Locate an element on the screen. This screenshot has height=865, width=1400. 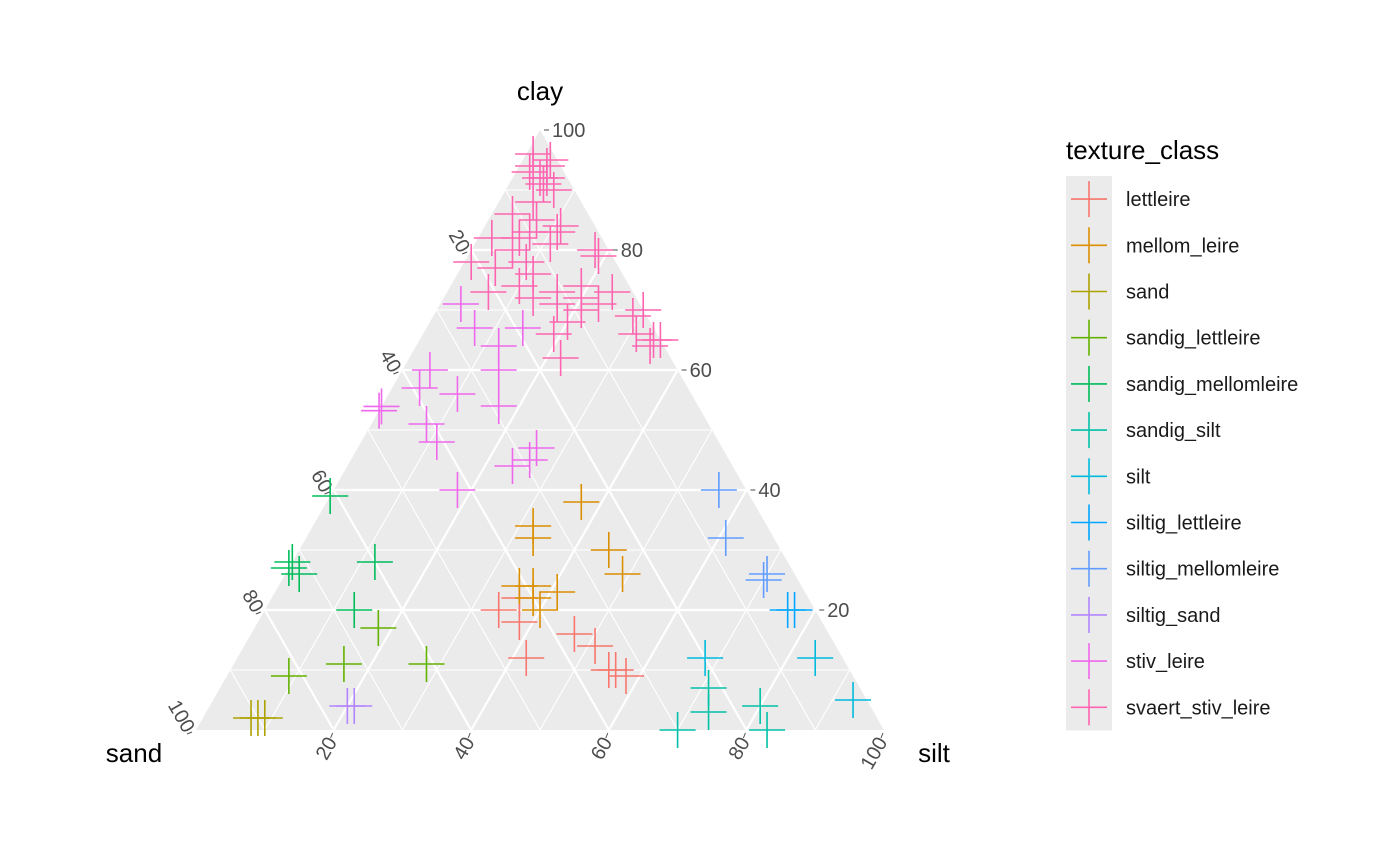
legend-item-stiv_leire: stiv_leire is located at coordinates (1138, 661).